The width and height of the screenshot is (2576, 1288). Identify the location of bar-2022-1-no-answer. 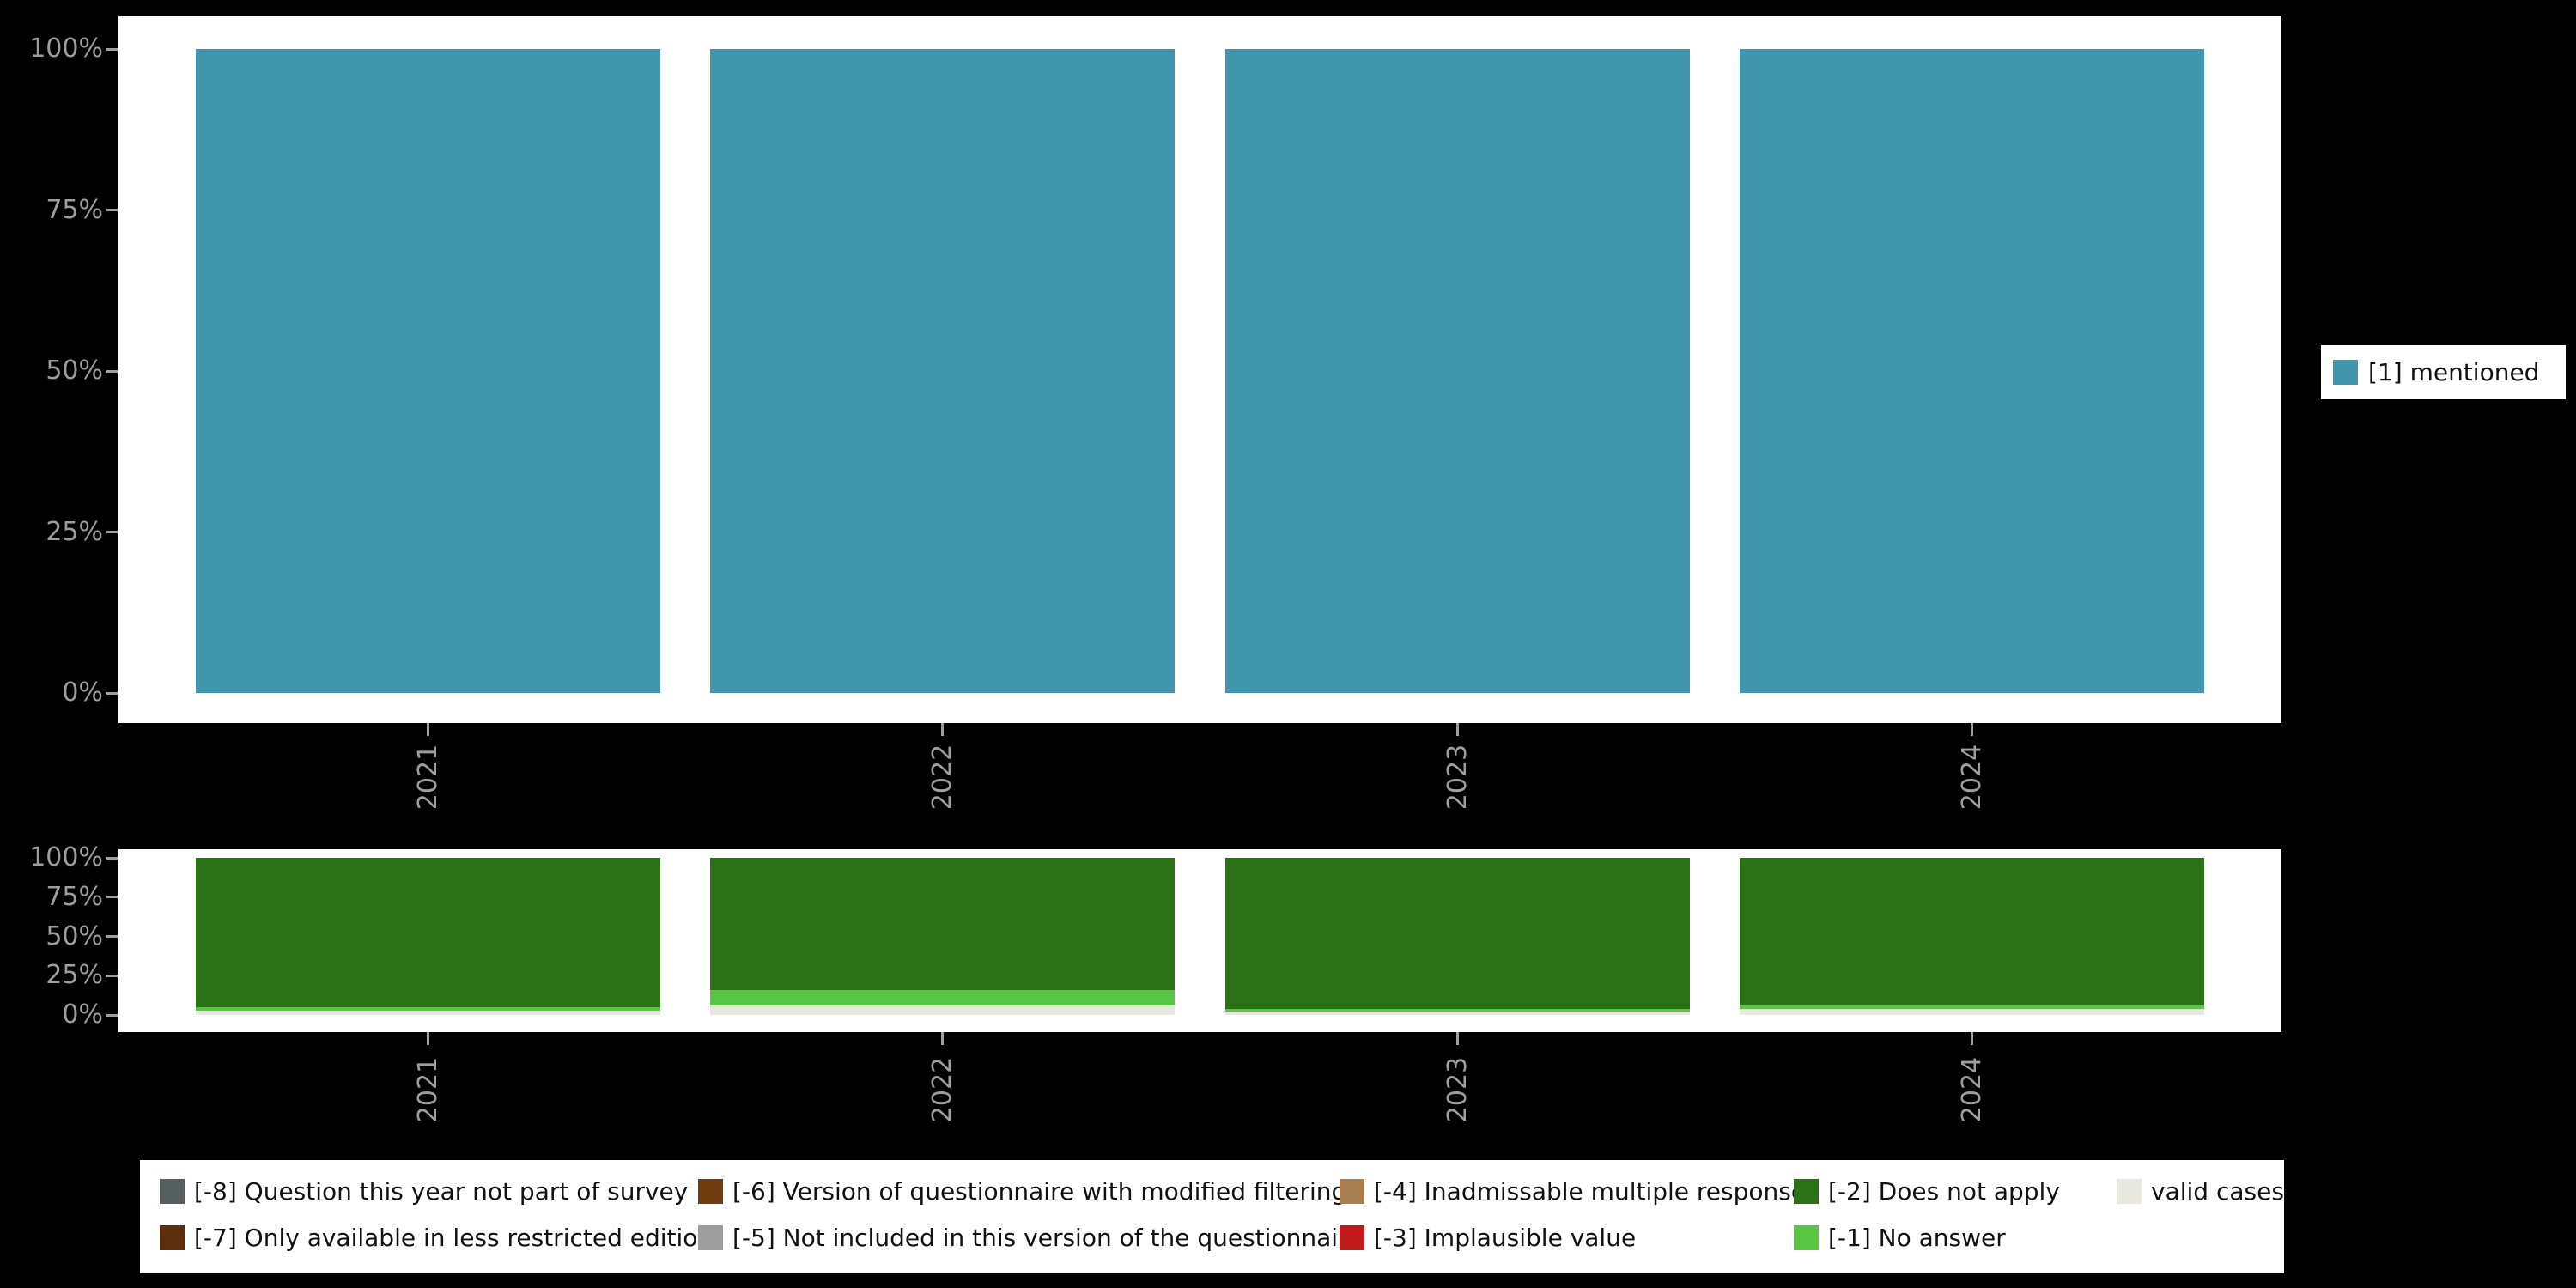
(943, 998).